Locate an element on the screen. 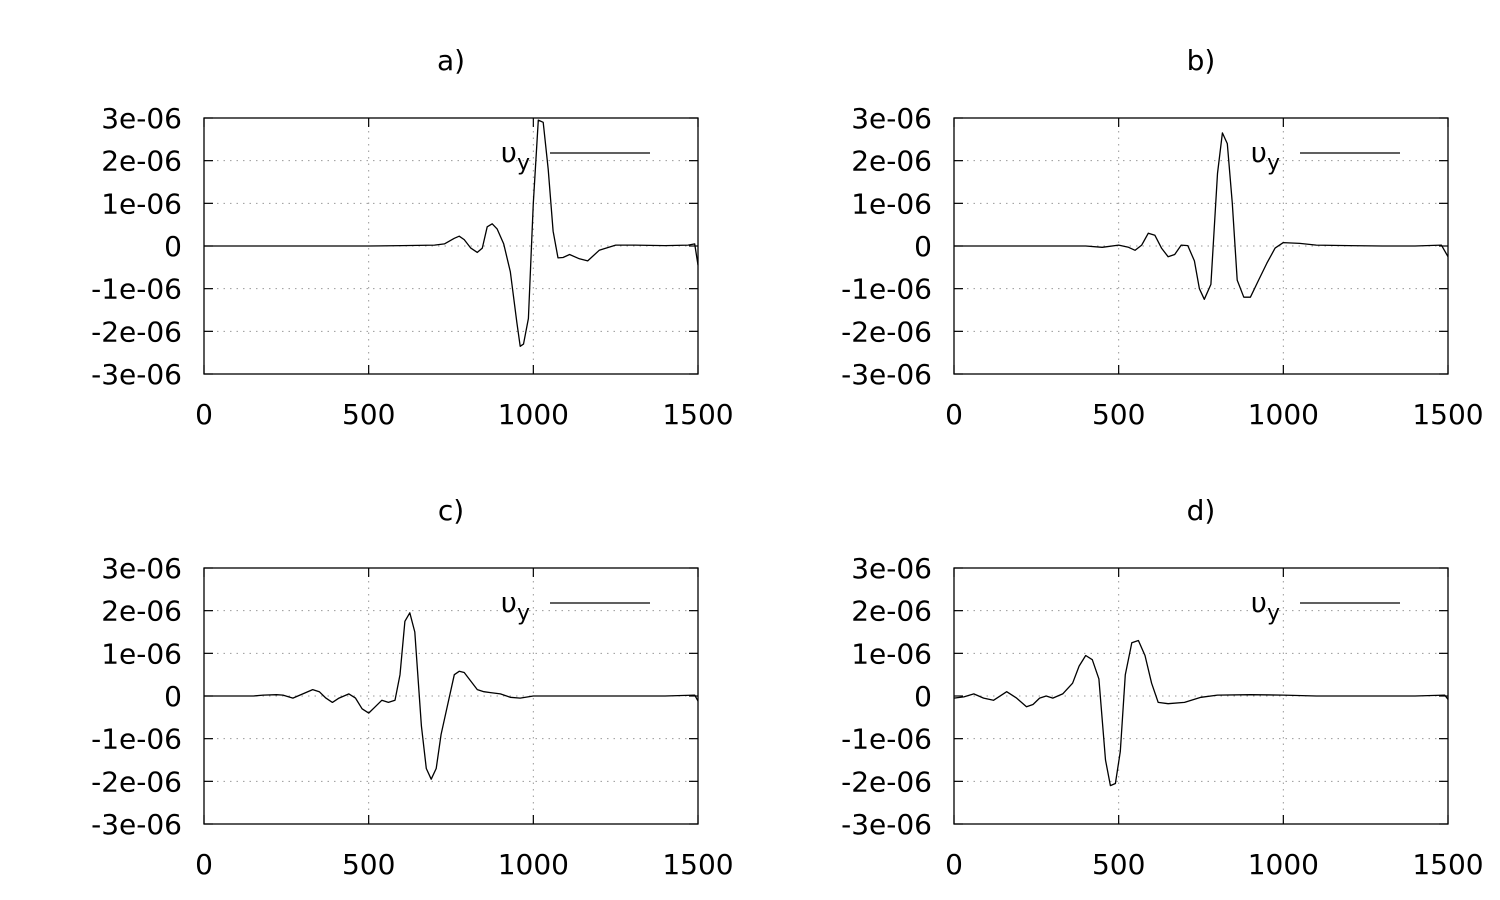  panel-title: d) is located at coordinates (1201, 510).